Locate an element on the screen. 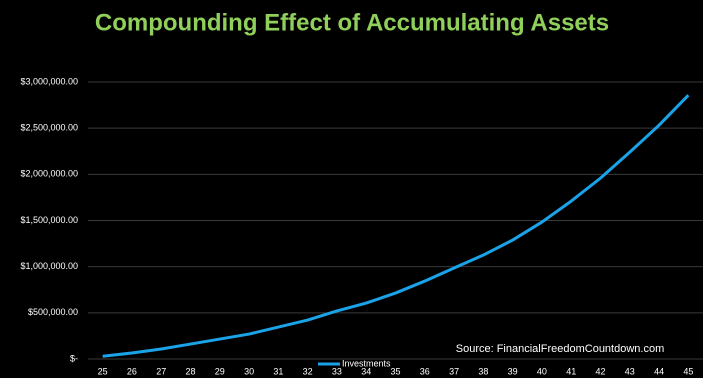  x-tick-label: 27 is located at coordinates (161, 371).